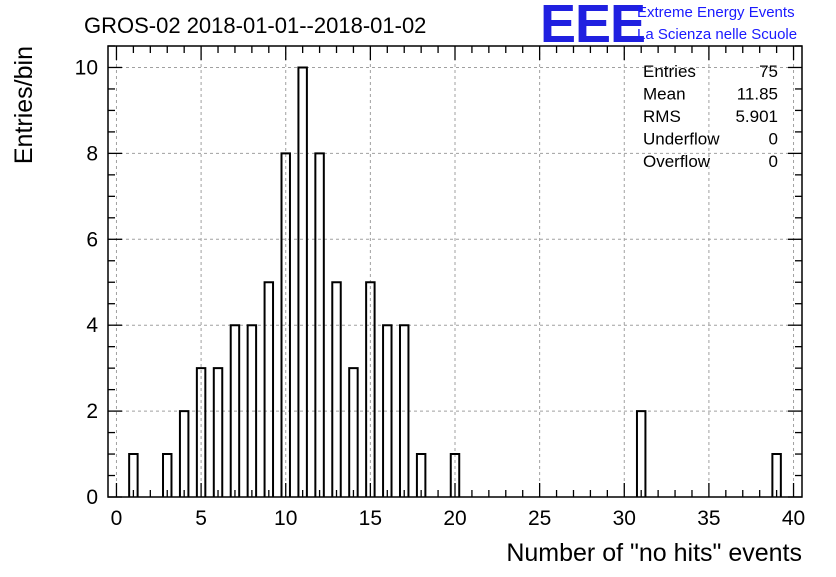 The image size is (836, 577). Describe the element at coordinates (370, 518) in the screenshot. I see `x-tick-label: 15` at that location.